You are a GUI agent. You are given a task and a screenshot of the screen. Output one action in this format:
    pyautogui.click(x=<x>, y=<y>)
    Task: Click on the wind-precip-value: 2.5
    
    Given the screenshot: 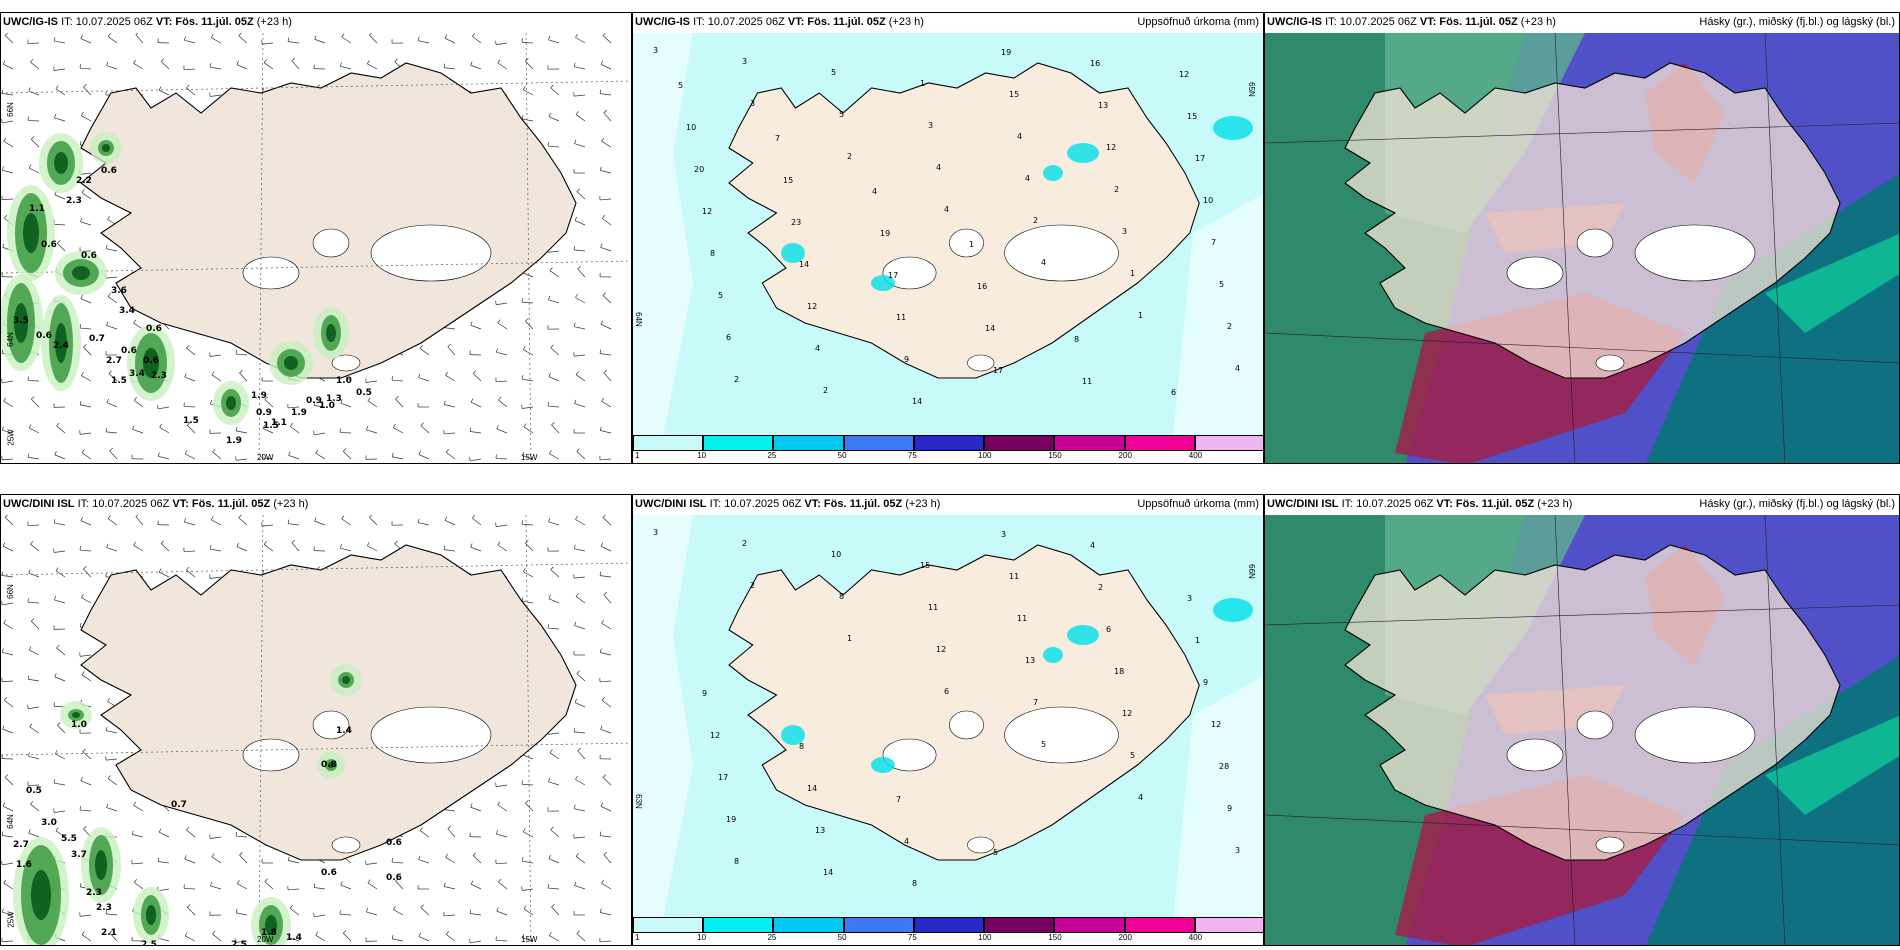 What is the action you would take?
    pyautogui.click(x=239, y=943)
    